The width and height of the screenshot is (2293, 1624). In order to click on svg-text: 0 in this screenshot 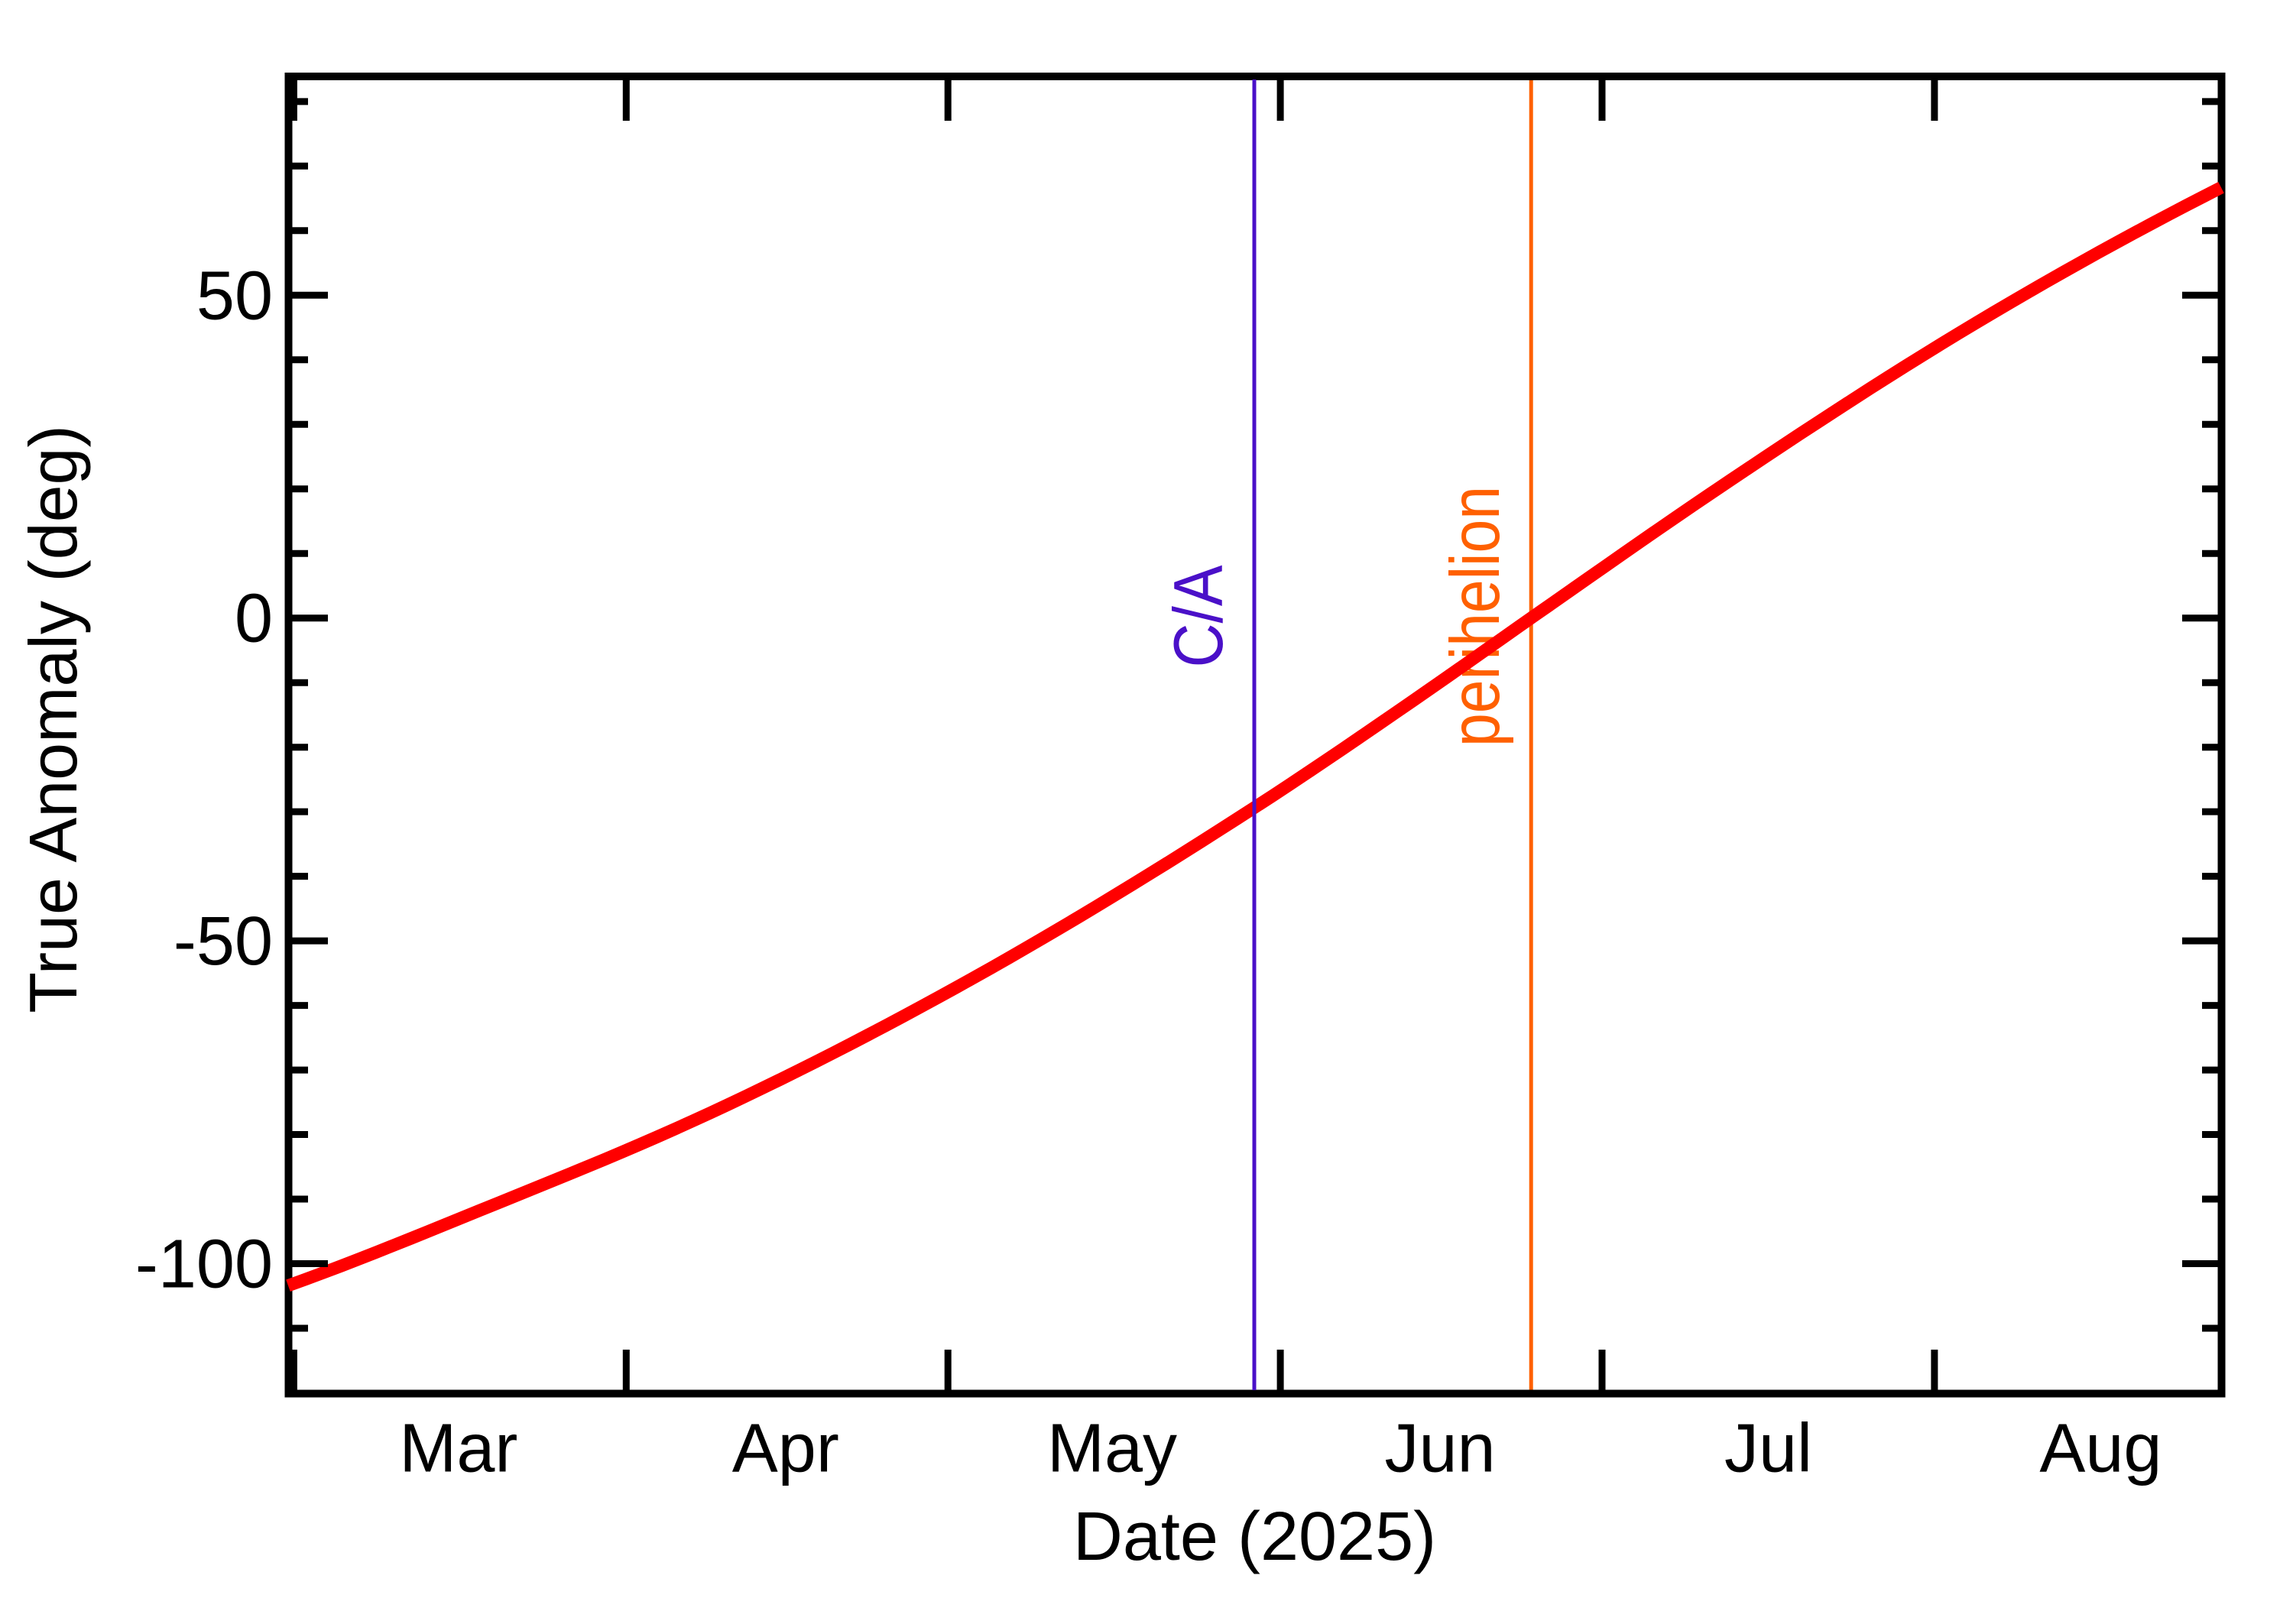, I will do `click(254, 619)`.